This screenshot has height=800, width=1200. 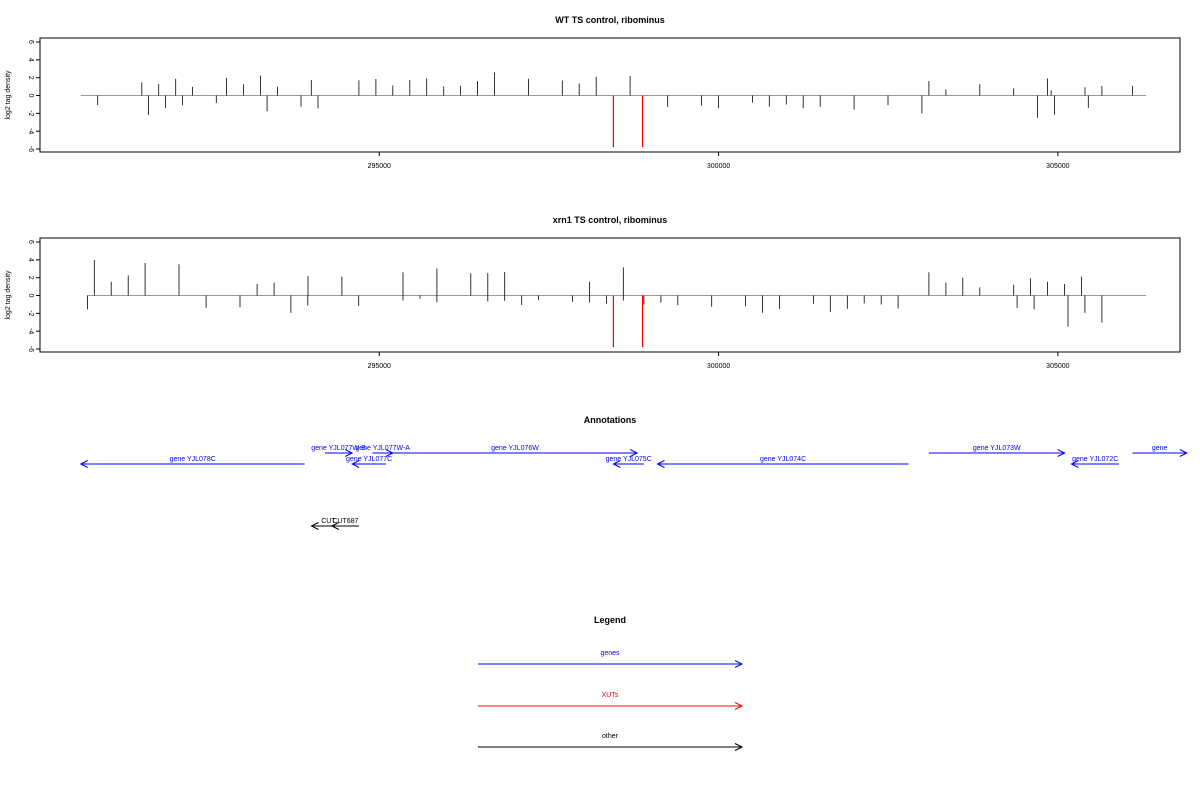 I want to click on gene-label: gene, so click(x=1160, y=448).